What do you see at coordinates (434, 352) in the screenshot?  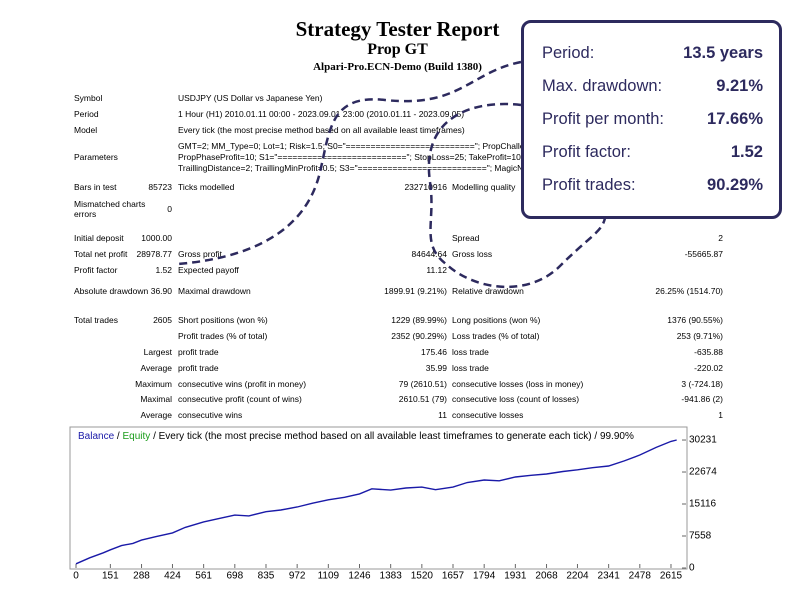 I see `cell-value: 175.46` at bounding box center [434, 352].